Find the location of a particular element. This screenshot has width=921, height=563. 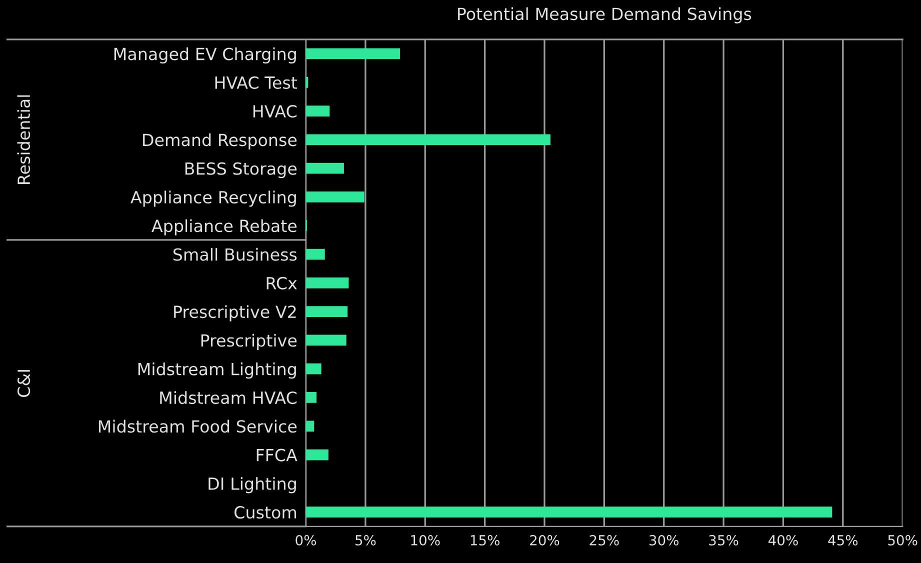

x-tick-label: 25% is located at coordinates (604, 540).